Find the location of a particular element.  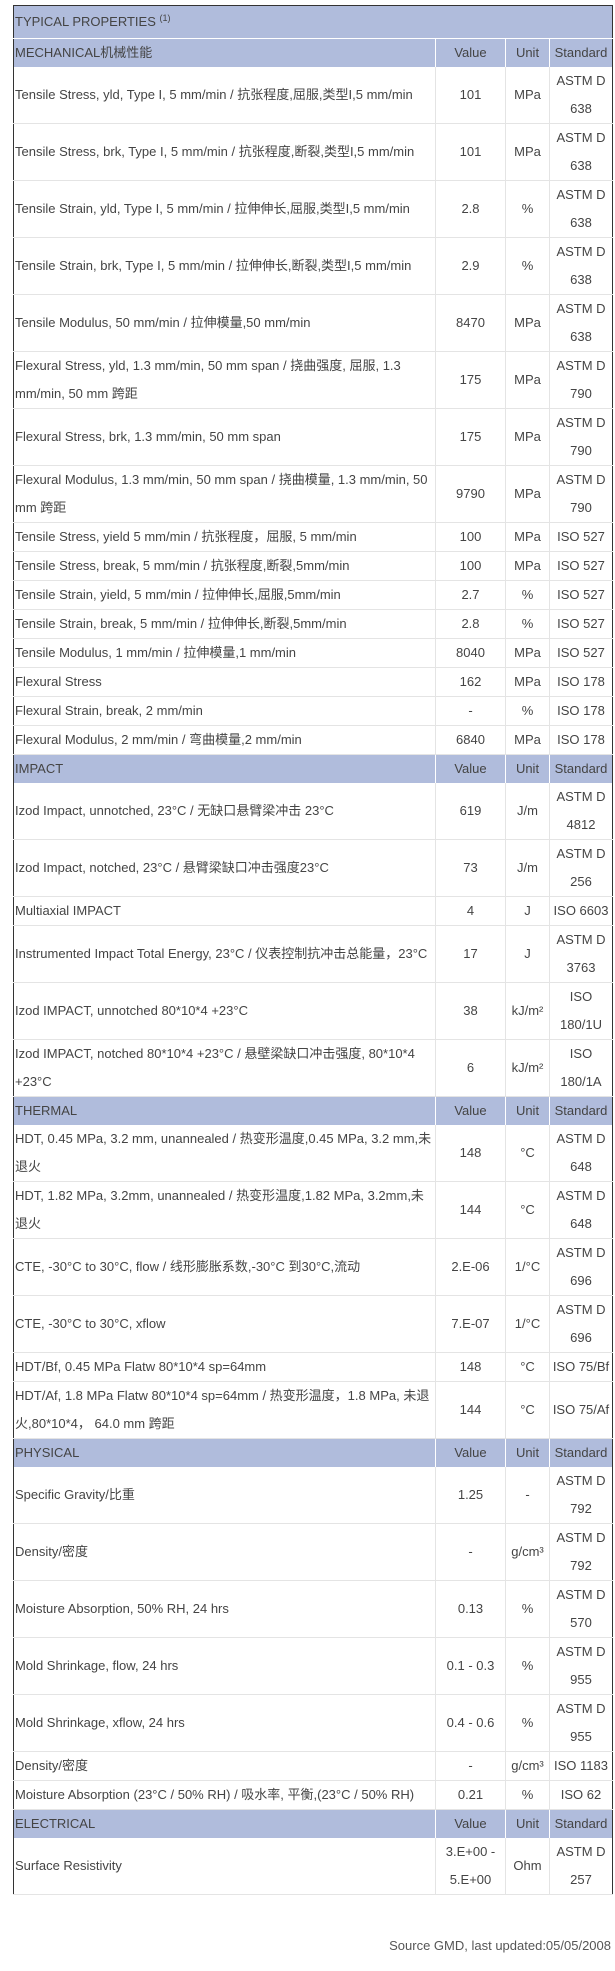

section-header-thermal: THERMAL Value Unit Standard is located at coordinates (313, 1110).